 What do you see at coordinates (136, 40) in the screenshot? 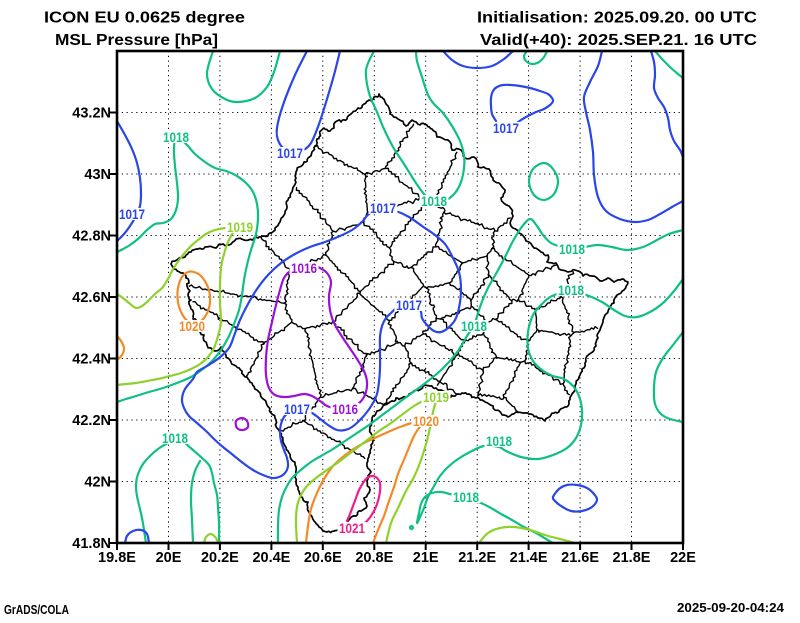
I see `svg-text: MSL Pressure [hPa]` at bounding box center [136, 40].